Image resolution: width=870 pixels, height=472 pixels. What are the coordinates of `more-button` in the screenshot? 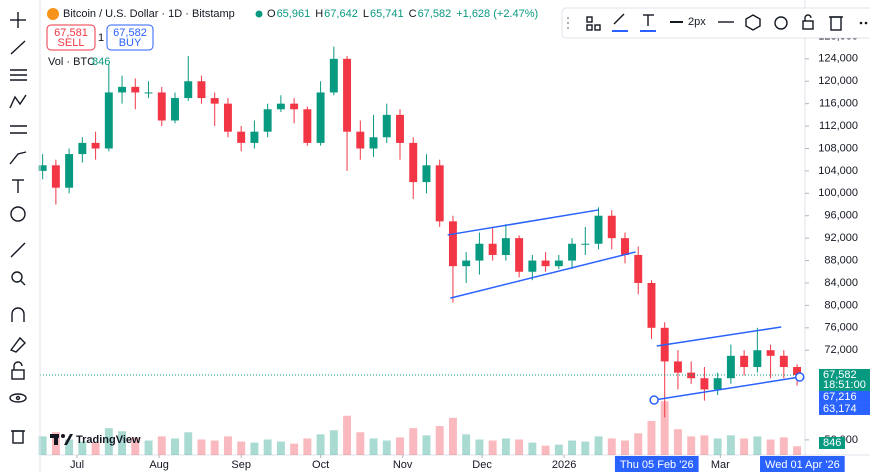 It's located at (863, 23).